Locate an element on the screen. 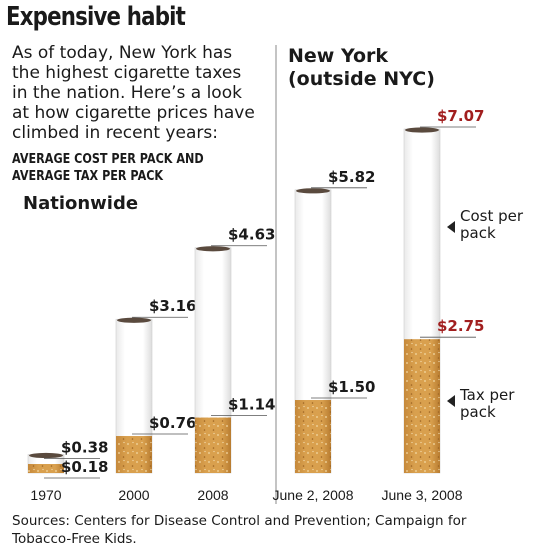 Image resolution: width=546 pixels, height=551 pixels. subhead-line: AVERAGE TAX PER PACK is located at coordinates (88, 176).